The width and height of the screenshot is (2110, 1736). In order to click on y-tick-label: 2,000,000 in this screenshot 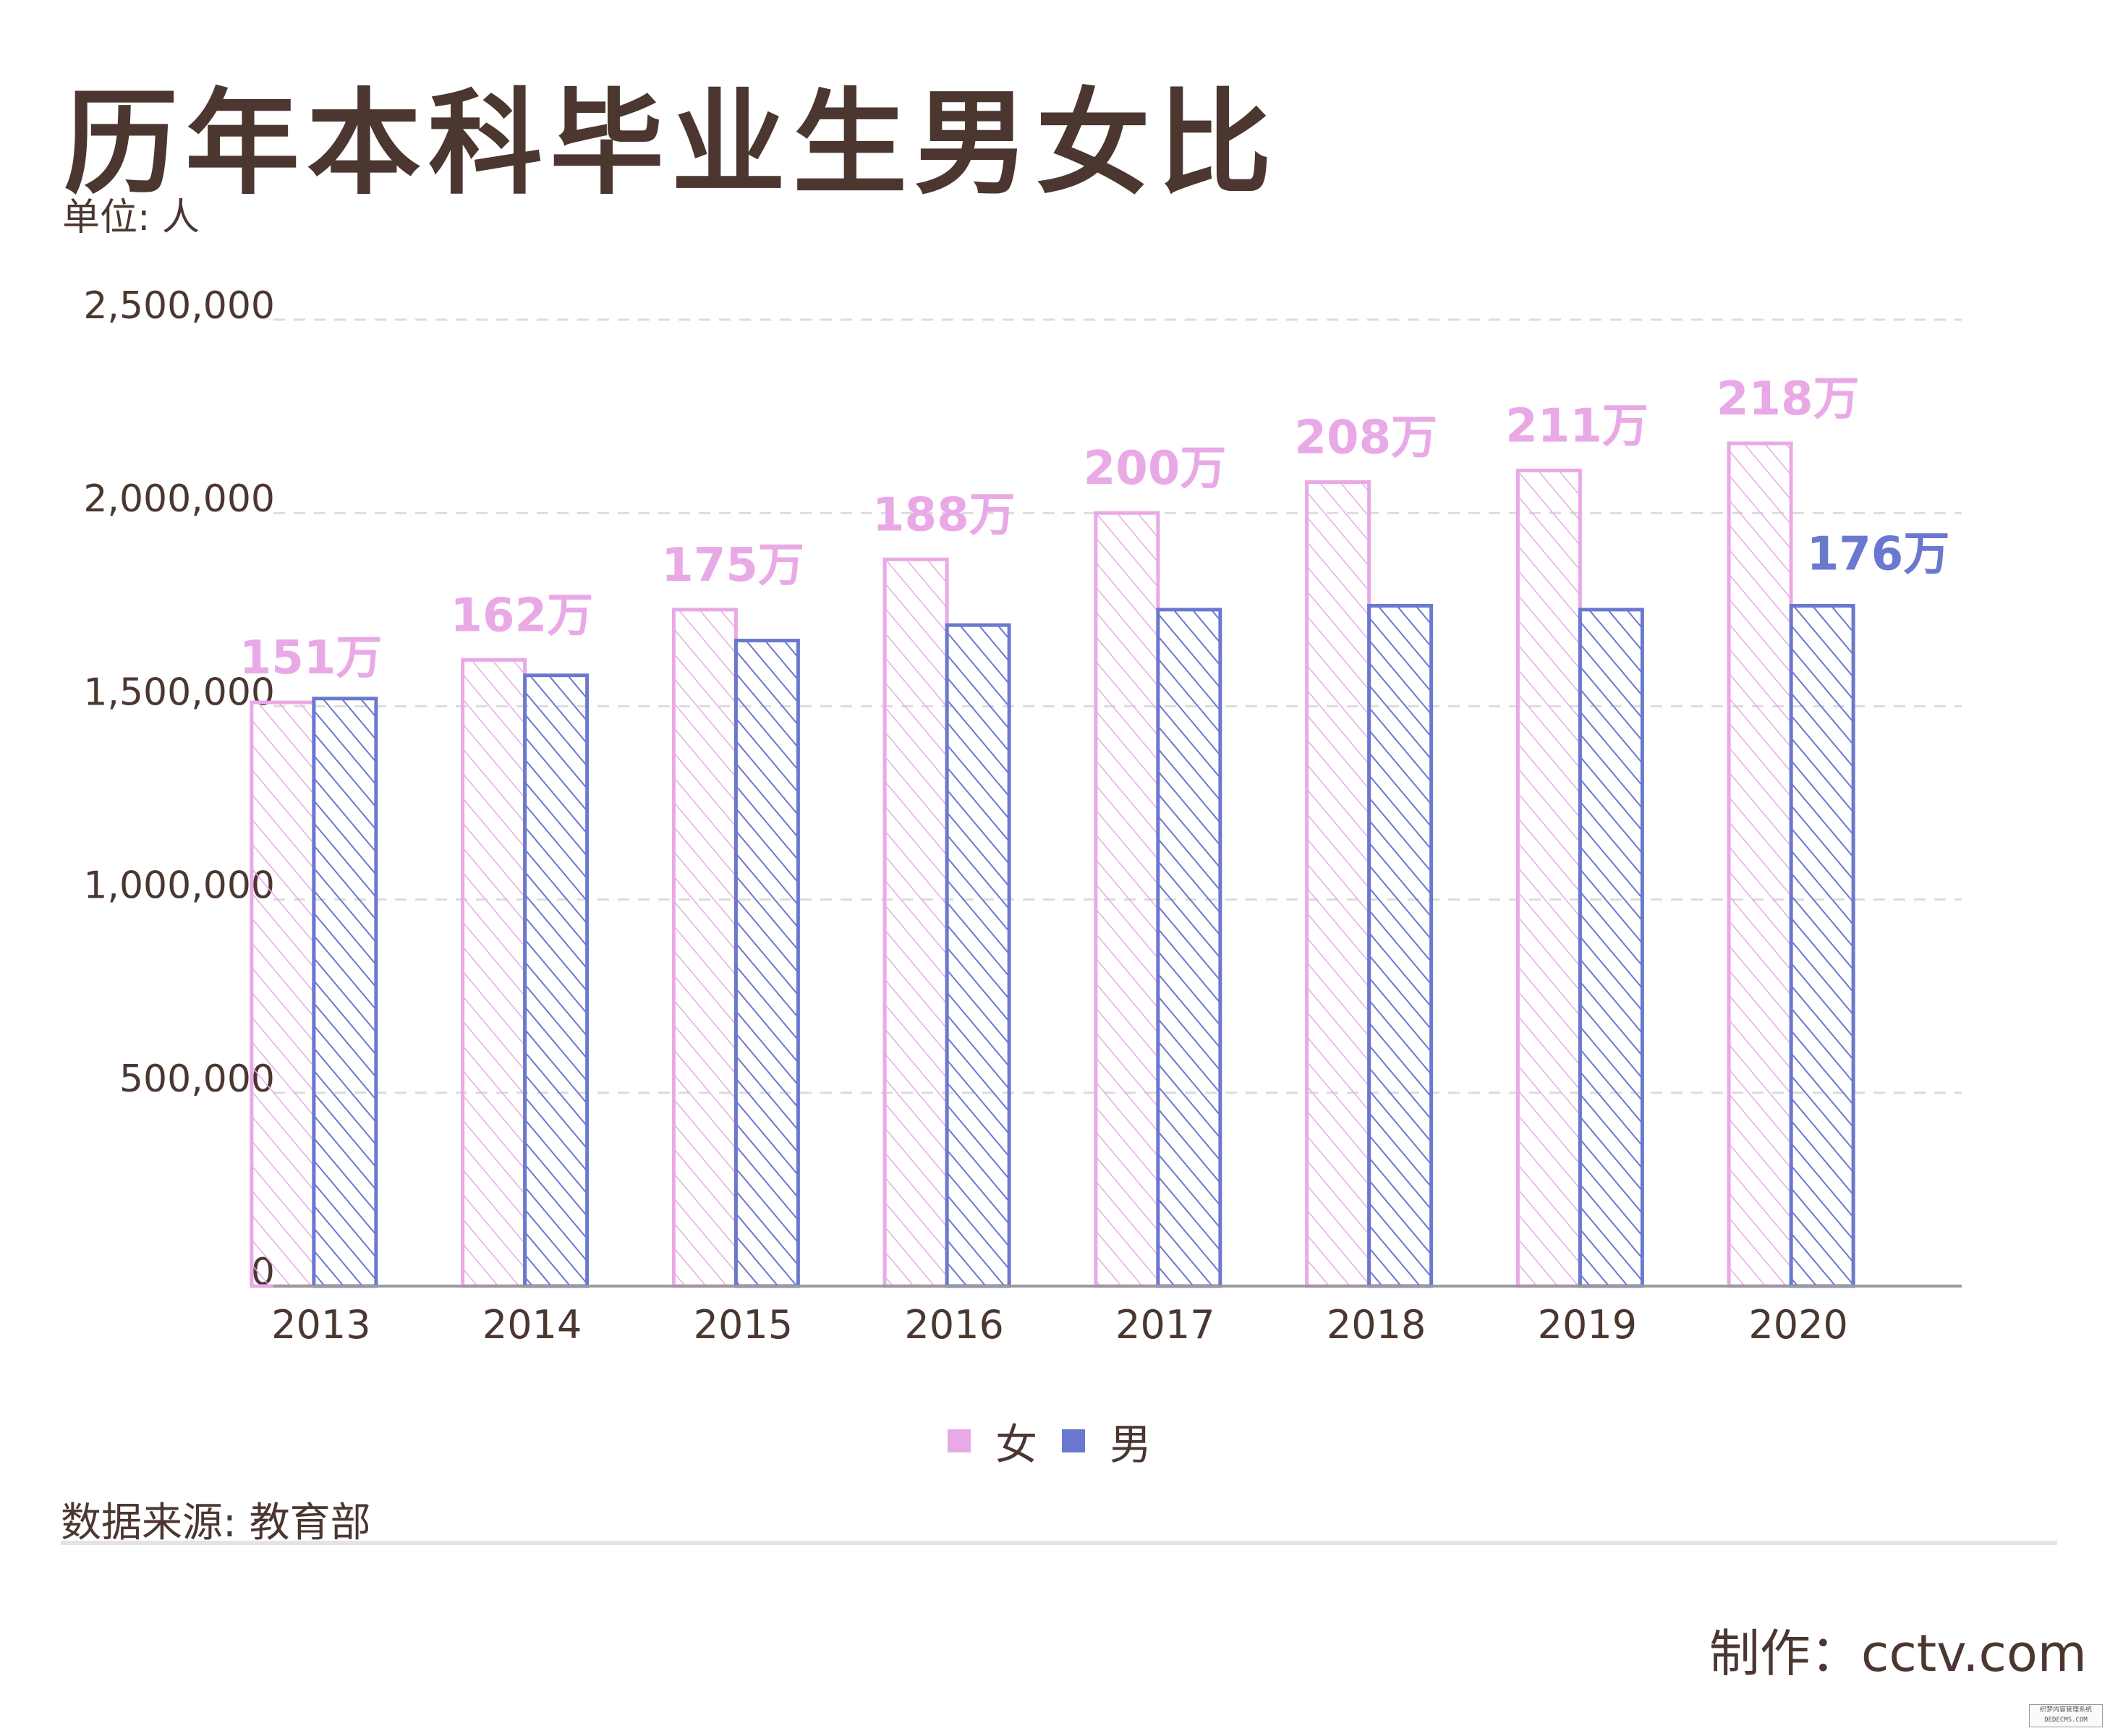, I will do `click(179, 499)`.